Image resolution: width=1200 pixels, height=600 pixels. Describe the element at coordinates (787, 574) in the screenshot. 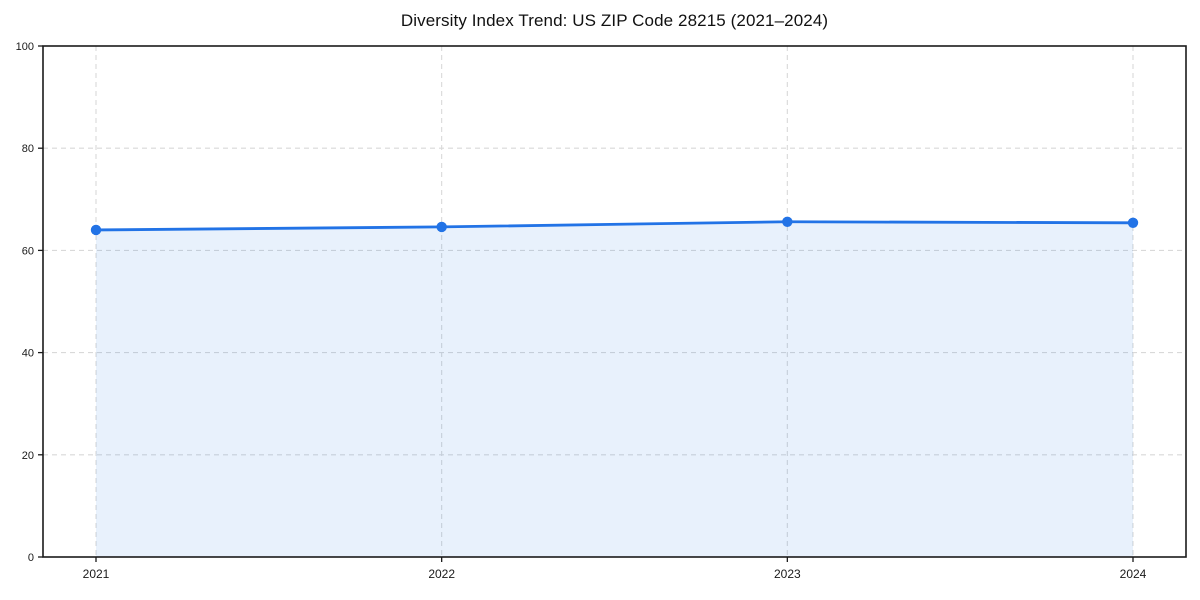

I see `x-tick-label: 2023` at that location.